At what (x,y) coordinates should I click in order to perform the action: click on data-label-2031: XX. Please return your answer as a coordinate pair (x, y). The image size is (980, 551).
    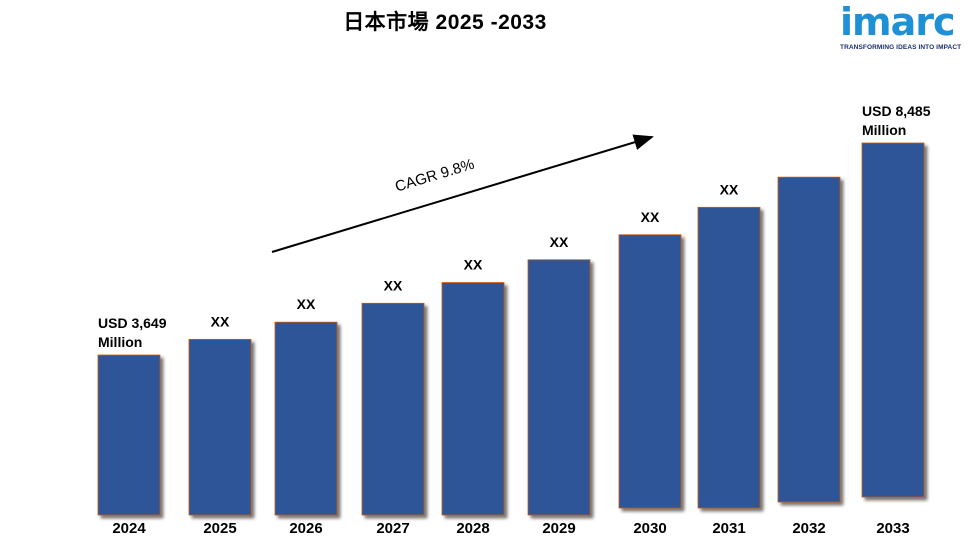
    Looking at the image, I should click on (729, 189).